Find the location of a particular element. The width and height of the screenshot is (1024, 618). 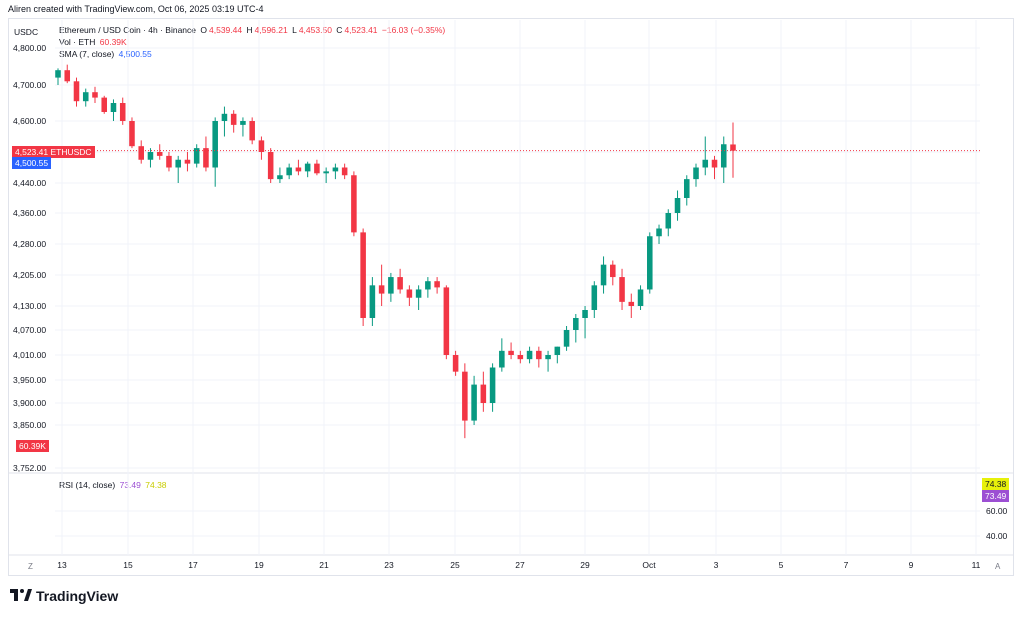

open-label: O is located at coordinates (204, 30).